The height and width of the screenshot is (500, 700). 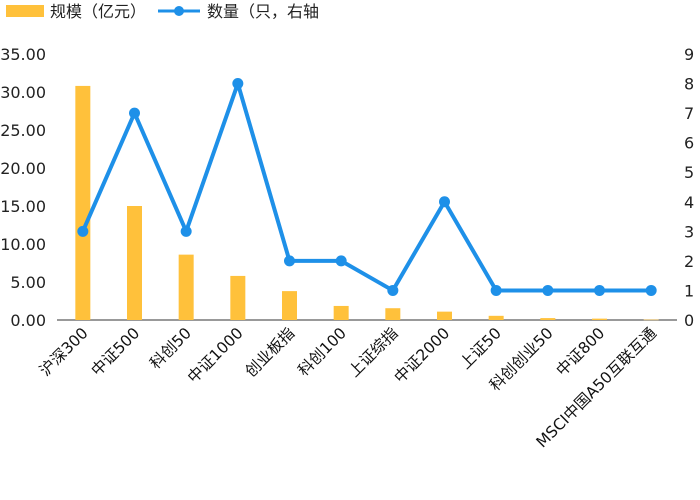 What do you see at coordinates (23, 244) in the screenshot?
I see `left-tick-label: 10.00` at bounding box center [23, 244].